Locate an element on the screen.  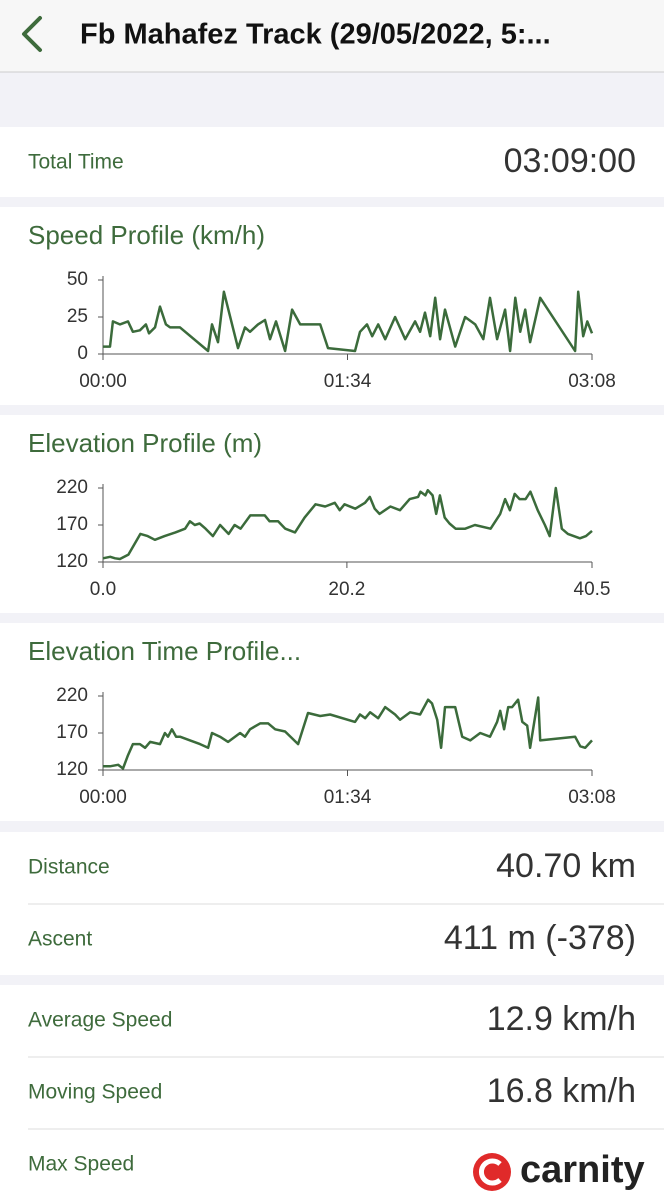
row-label: Ascent is located at coordinates (60, 939).